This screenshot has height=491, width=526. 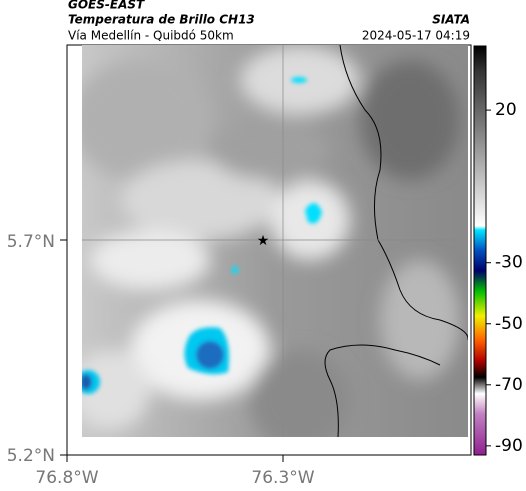 I want to click on source: SIATA, so click(x=451, y=20).